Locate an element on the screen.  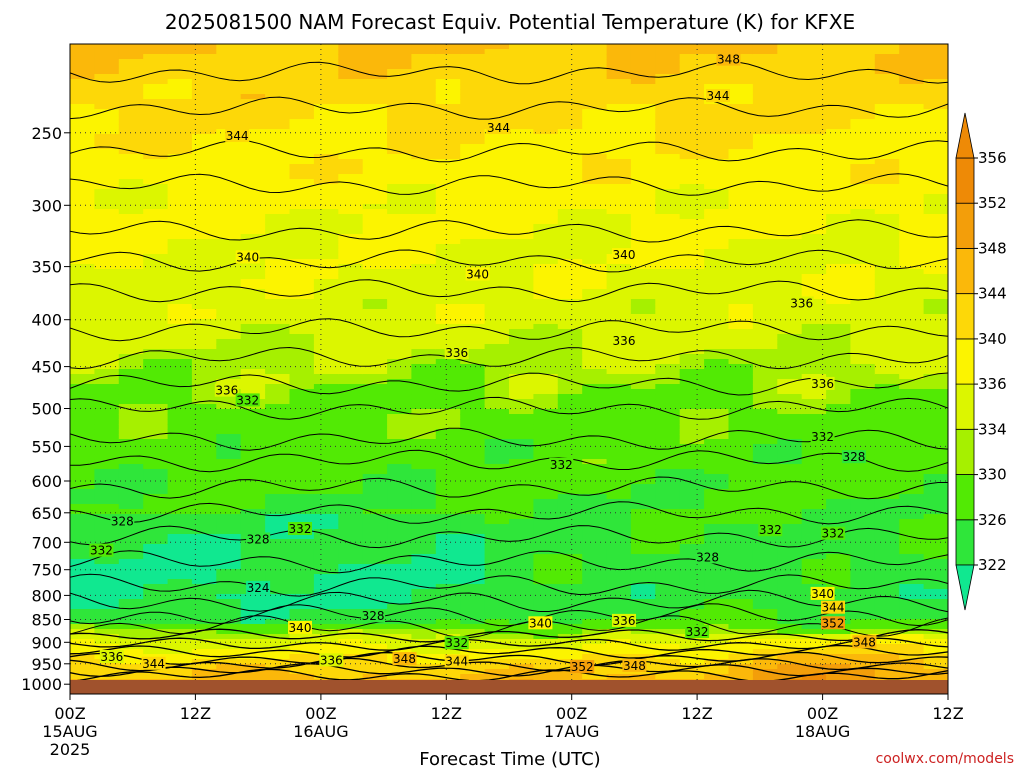
contour-label-text: 328 is located at coordinates (853, 457).